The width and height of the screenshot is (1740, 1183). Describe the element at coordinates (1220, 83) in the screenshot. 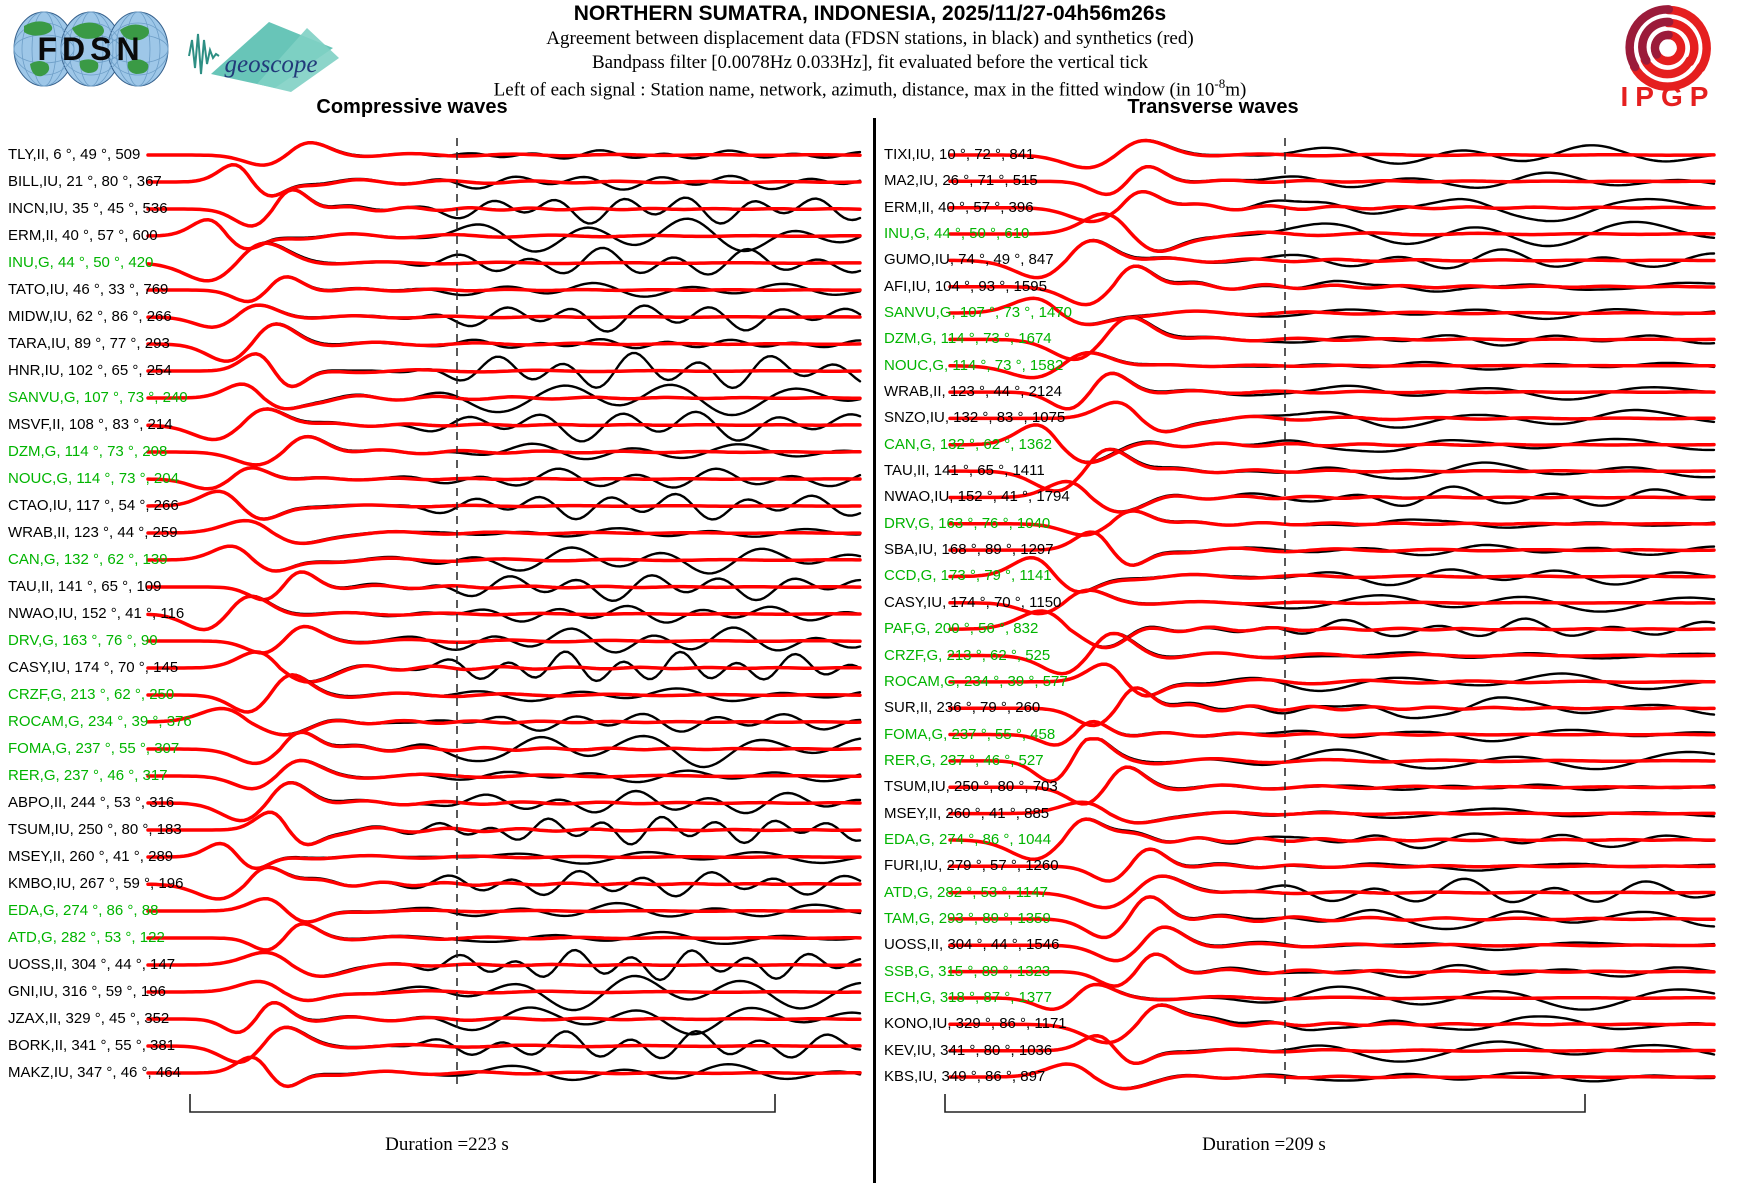

I see `exponent: -8` at that location.